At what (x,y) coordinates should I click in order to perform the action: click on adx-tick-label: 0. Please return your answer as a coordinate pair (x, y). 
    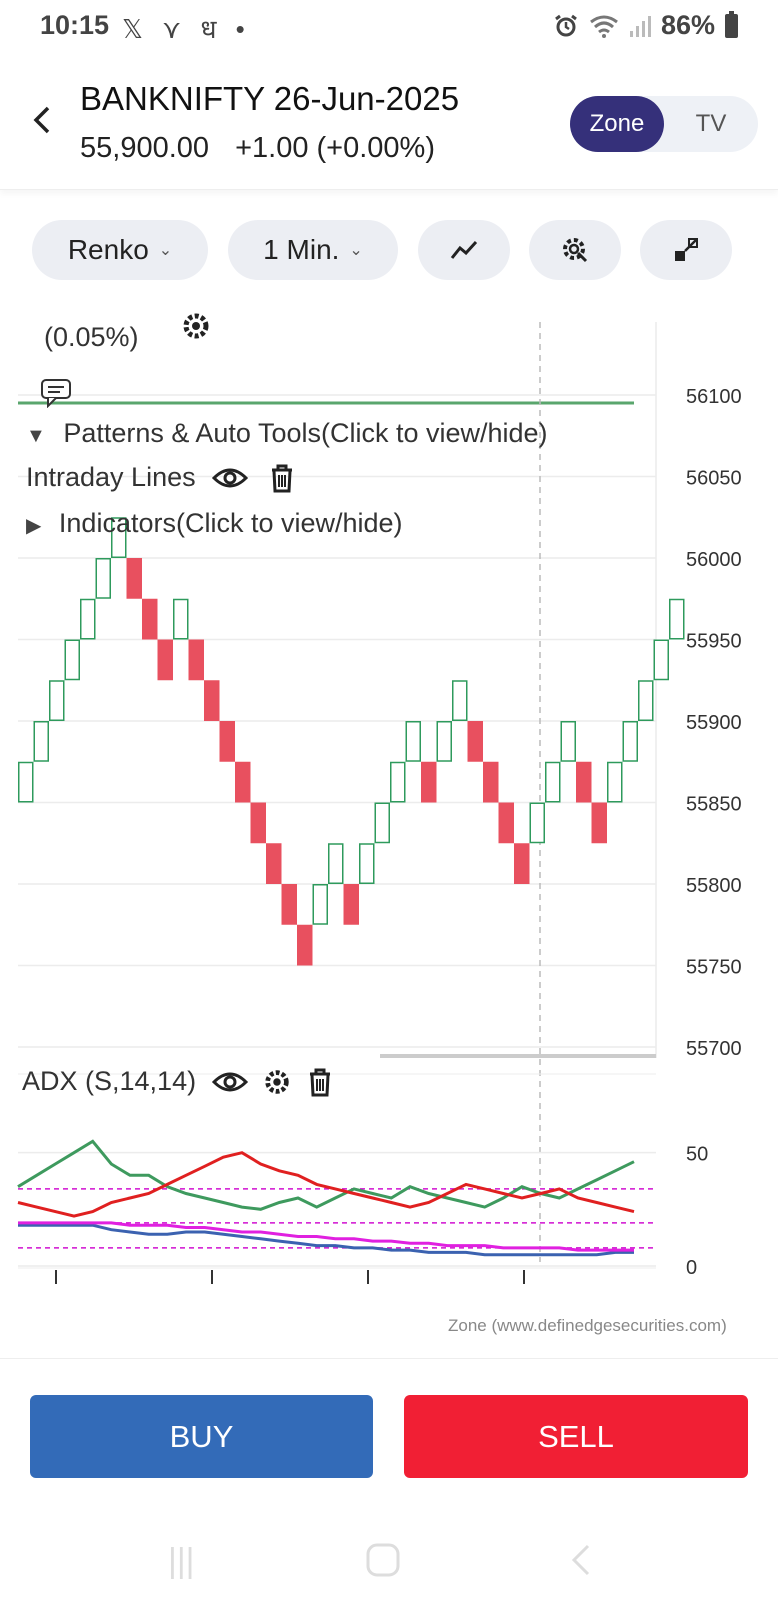
    Looking at the image, I should click on (691, 1268).